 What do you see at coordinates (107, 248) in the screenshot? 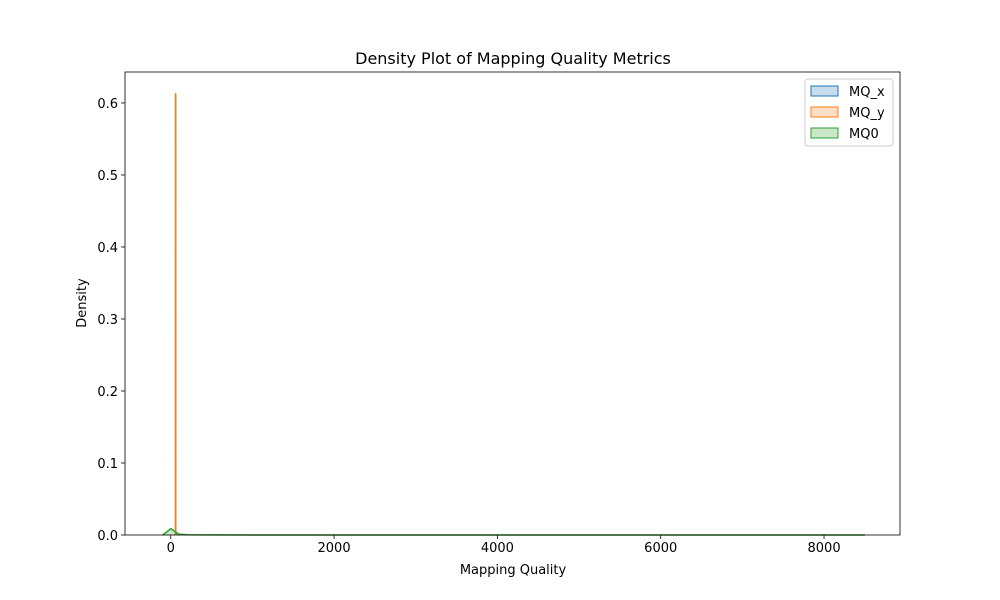
I see `y-tick-label: 0.4` at bounding box center [107, 248].